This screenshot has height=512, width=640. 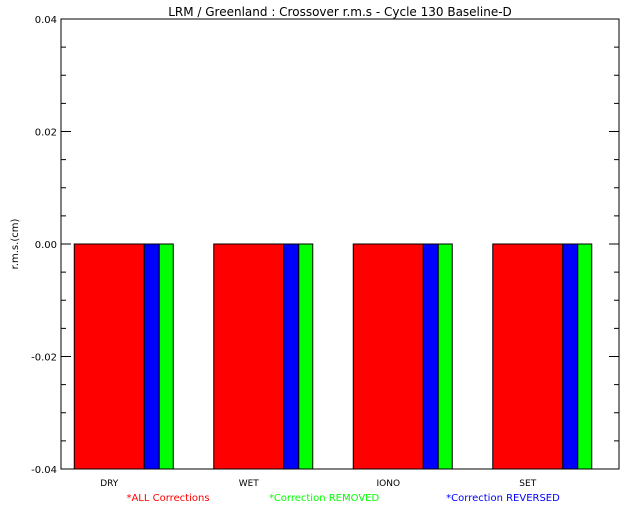 I want to click on category-label: WET, so click(x=249, y=484).